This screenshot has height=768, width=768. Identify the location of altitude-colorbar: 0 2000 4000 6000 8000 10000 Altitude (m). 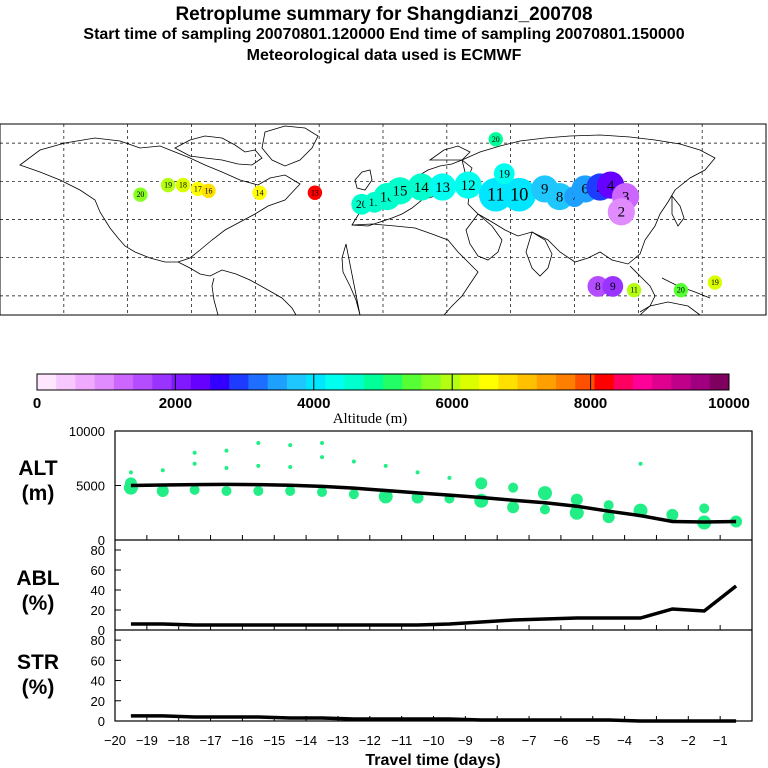
(391, 400).